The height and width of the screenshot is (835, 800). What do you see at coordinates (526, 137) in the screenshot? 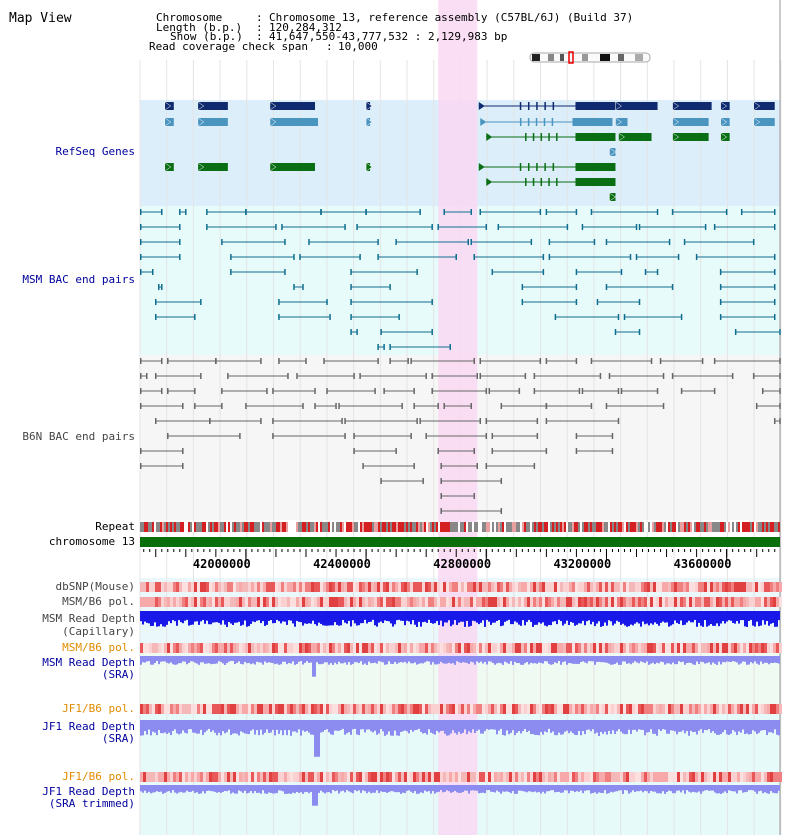
I see `gene-exon` at bounding box center [526, 137].